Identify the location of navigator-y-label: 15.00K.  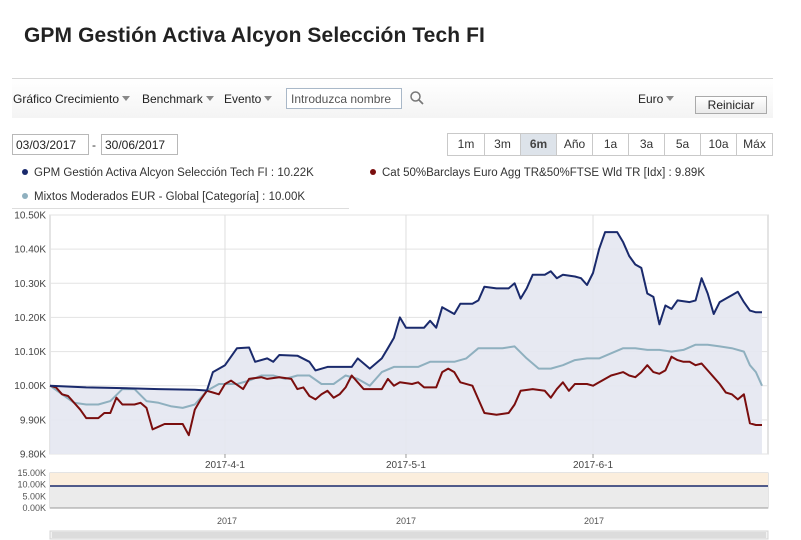
(31, 473).